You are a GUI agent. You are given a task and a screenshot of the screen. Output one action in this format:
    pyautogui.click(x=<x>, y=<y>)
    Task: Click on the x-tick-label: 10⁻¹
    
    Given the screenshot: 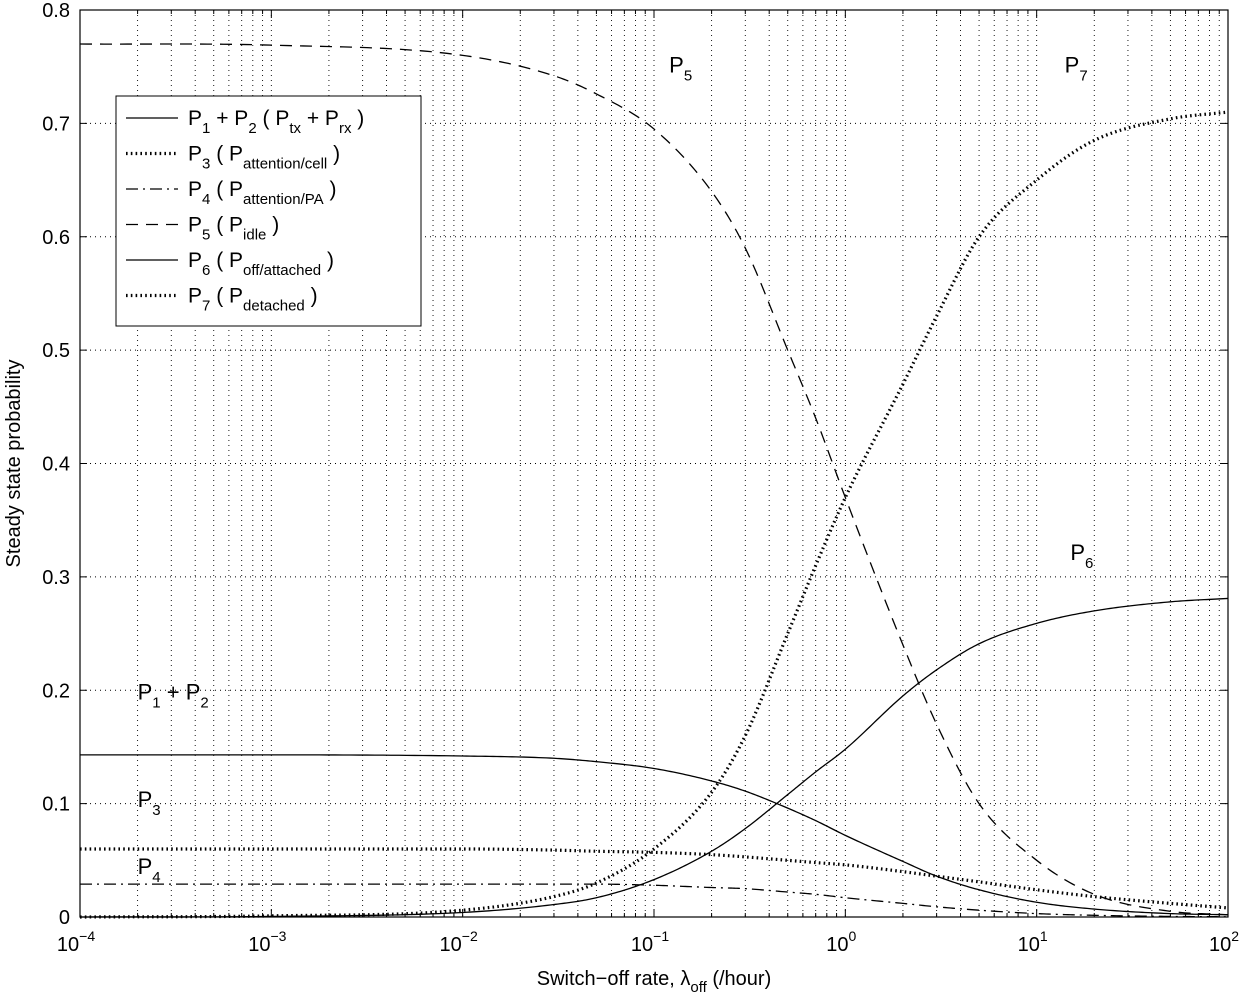 What is the action you would take?
    pyautogui.click(x=650, y=942)
    